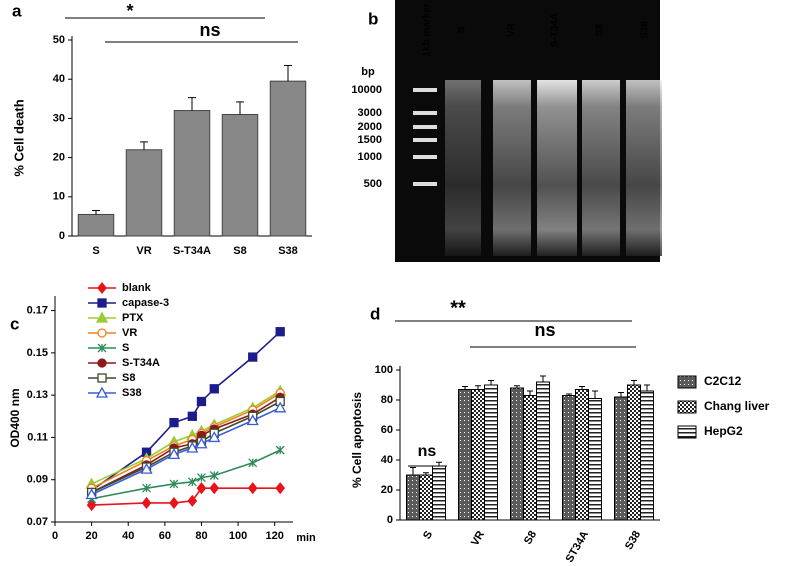  I want to click on panel-label: a, so click(17, 10).